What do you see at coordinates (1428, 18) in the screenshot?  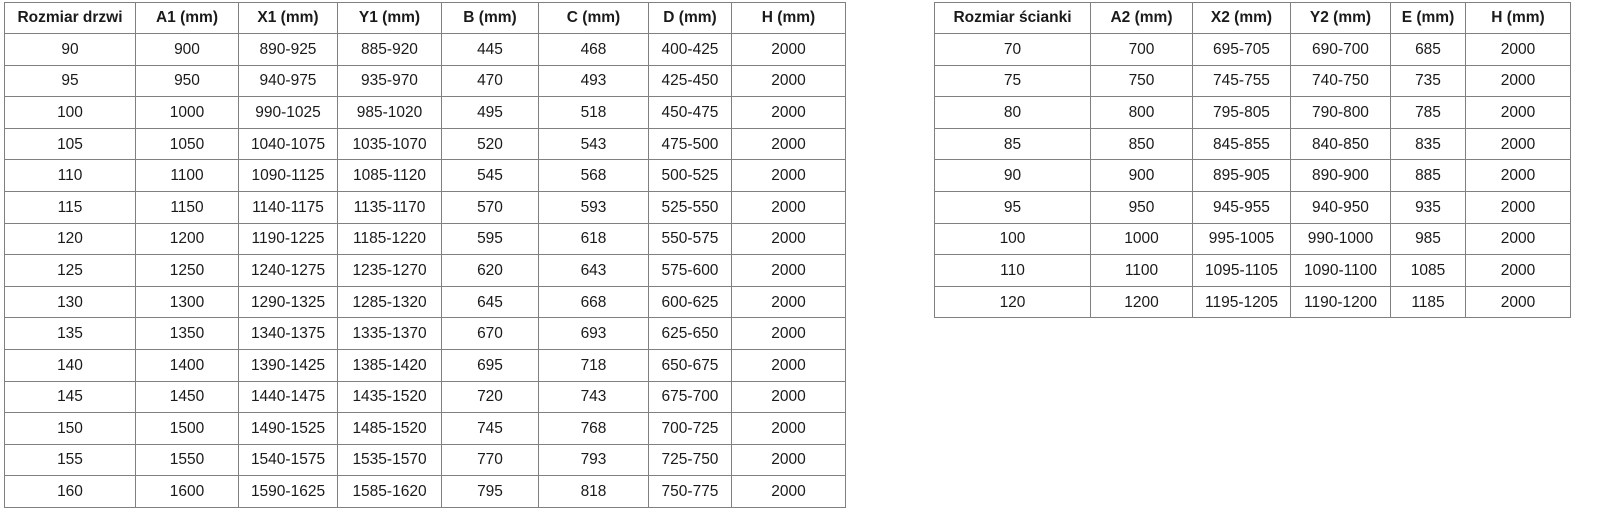 I see `column-header-4: E (mm)` at bounding box center [1428, 18].